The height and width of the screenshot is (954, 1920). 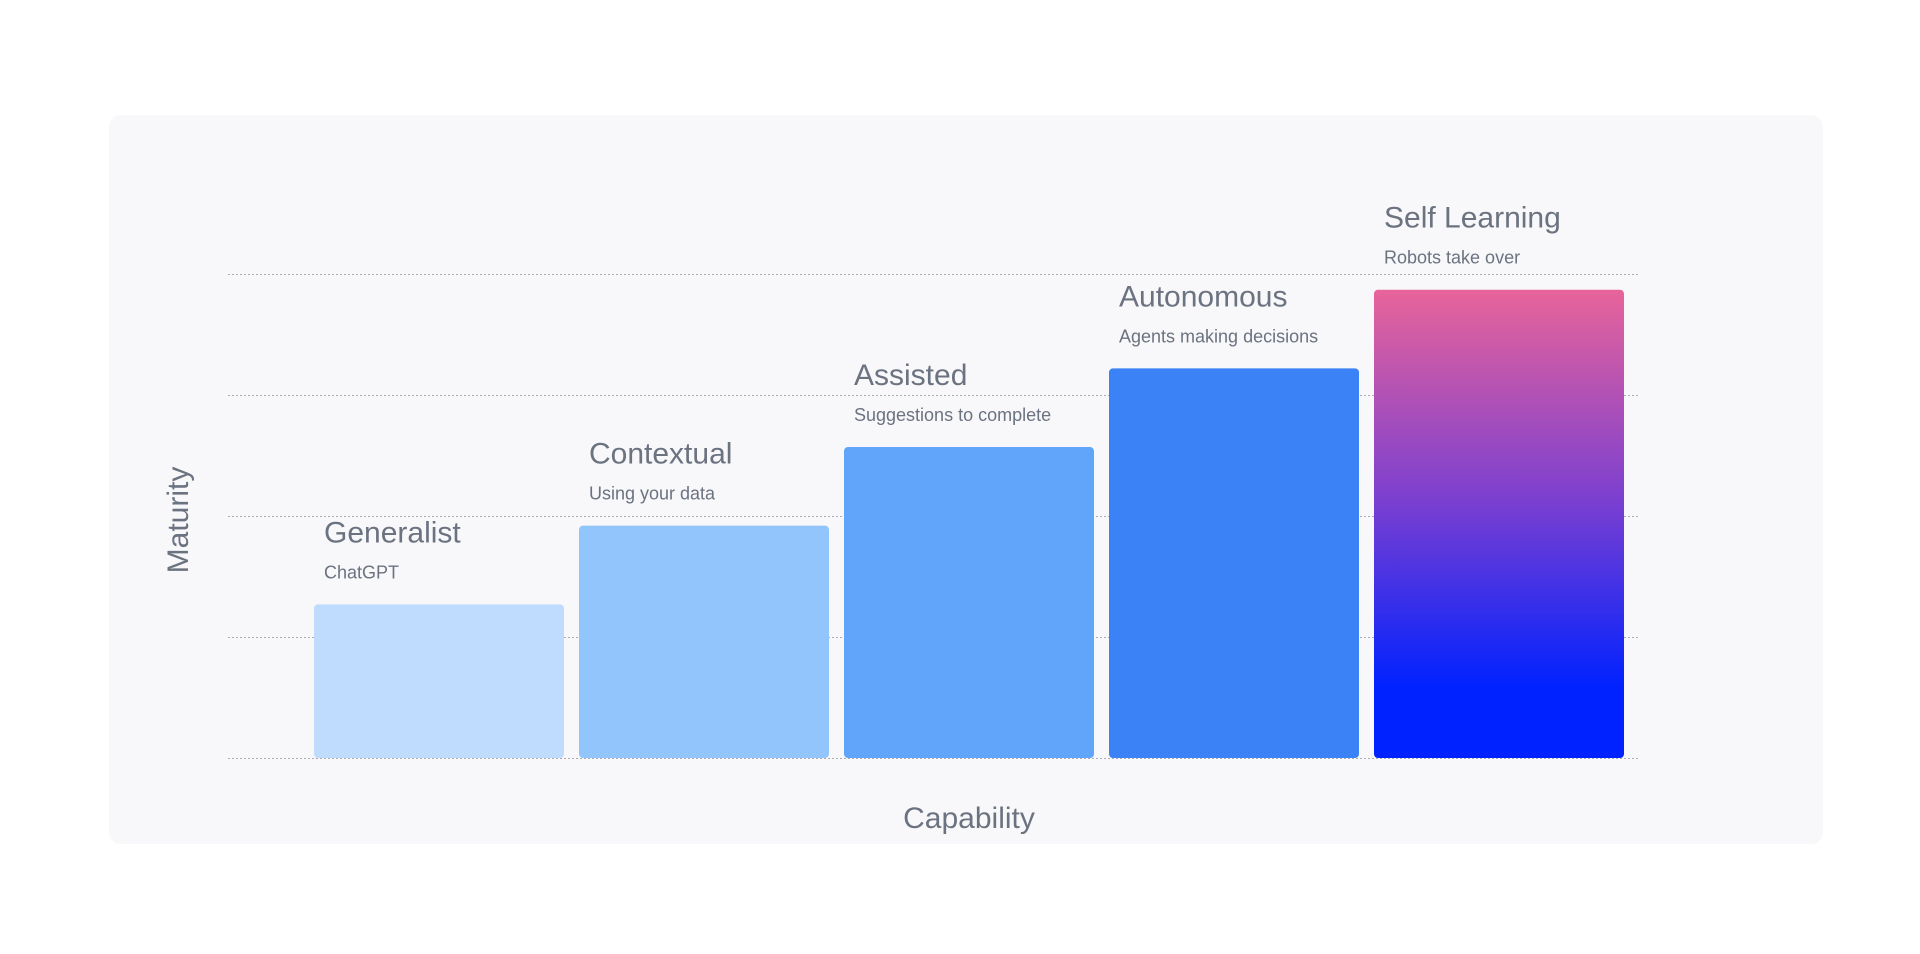 What do you see at coordinates (361, 572) in the screenshot?
I see `bar-subtitle-generalist: ChatGPT` at bounding box center [361, 572].